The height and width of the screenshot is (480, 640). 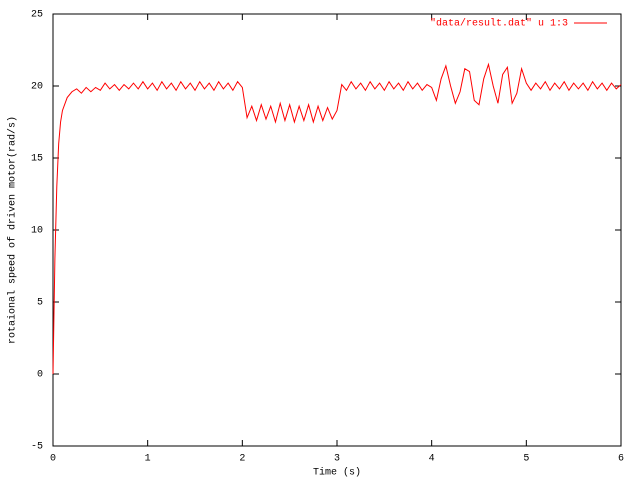 I want to click on y-tick-label: 15, so click(x=37, y=159).